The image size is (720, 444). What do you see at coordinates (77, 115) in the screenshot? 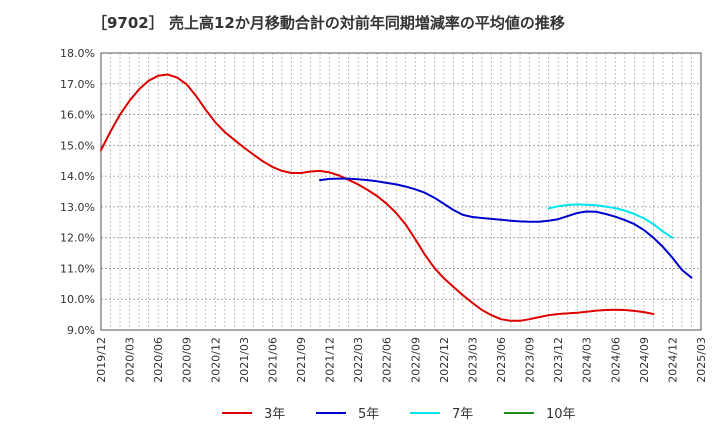
I see `y-tick-label: 16.0%` at bounding box center [77, 115].